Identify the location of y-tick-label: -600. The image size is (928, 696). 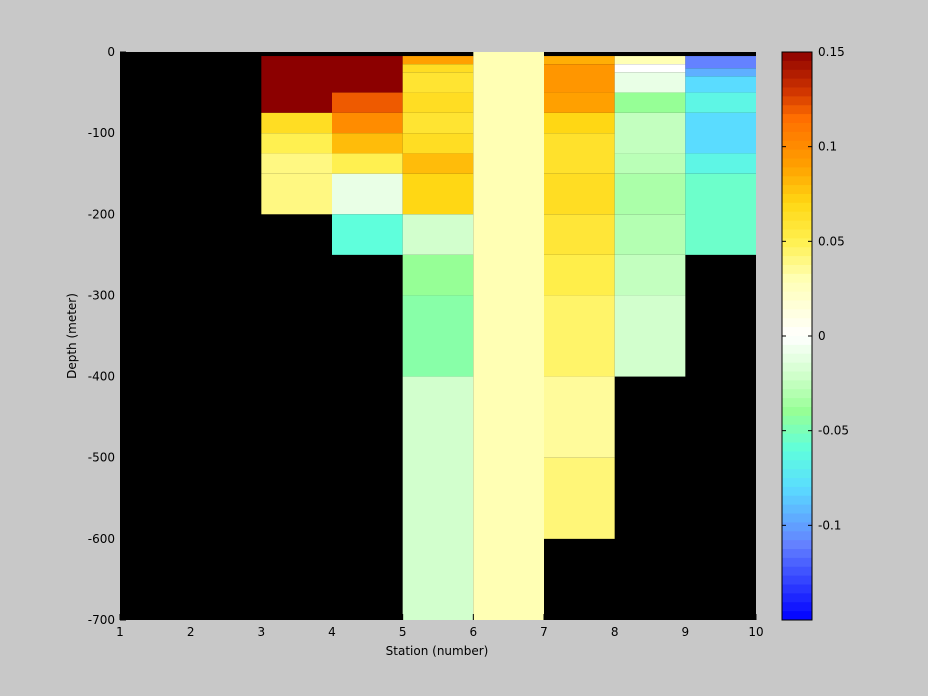
(101, 539).